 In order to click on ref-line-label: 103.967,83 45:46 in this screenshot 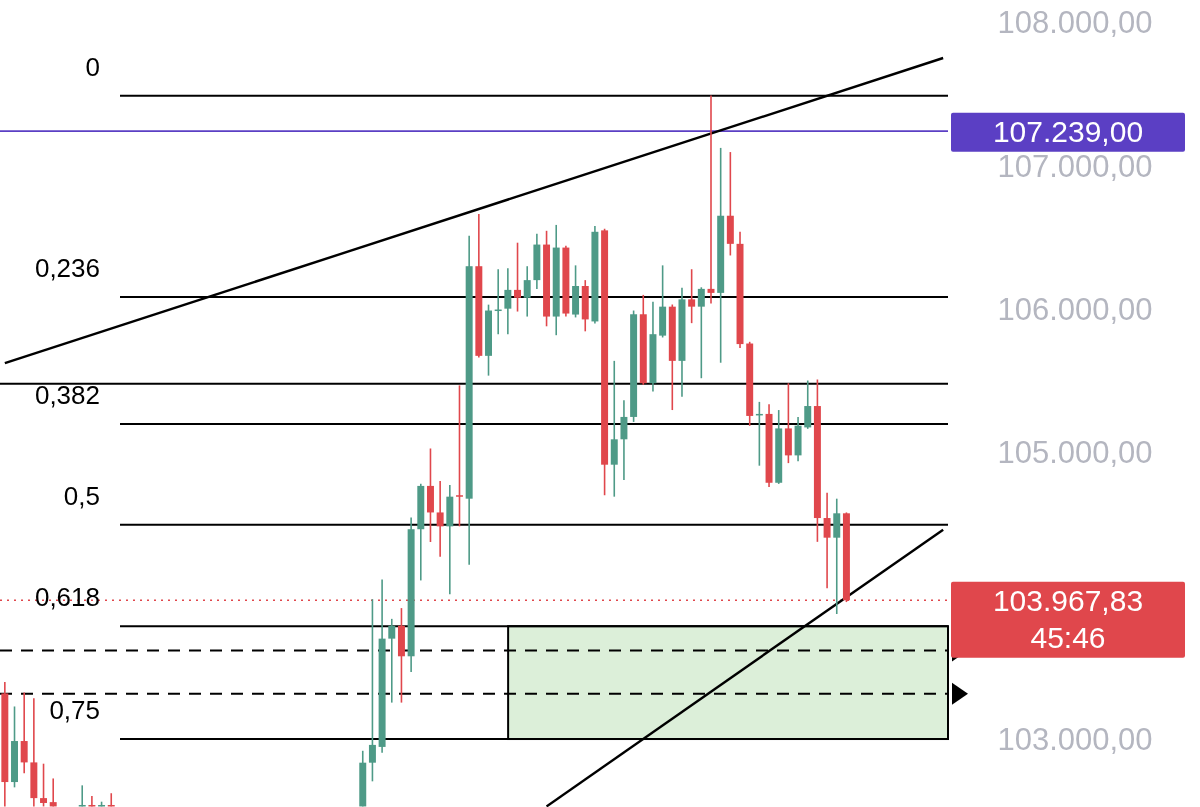, I will do `click(1068, 619)`.